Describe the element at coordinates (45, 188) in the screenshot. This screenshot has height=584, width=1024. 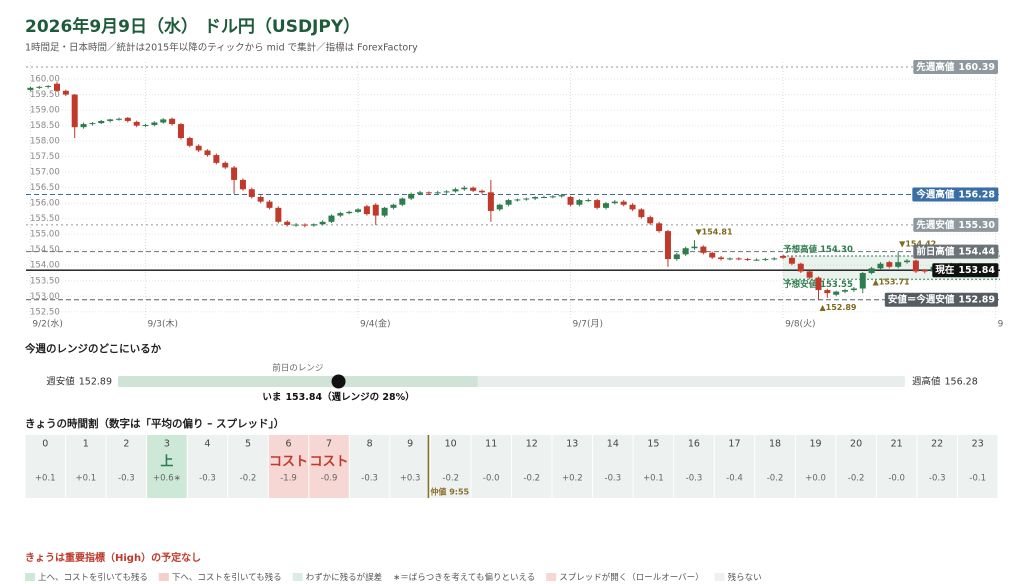
I see `y-tick-label: 156.50` at that location.